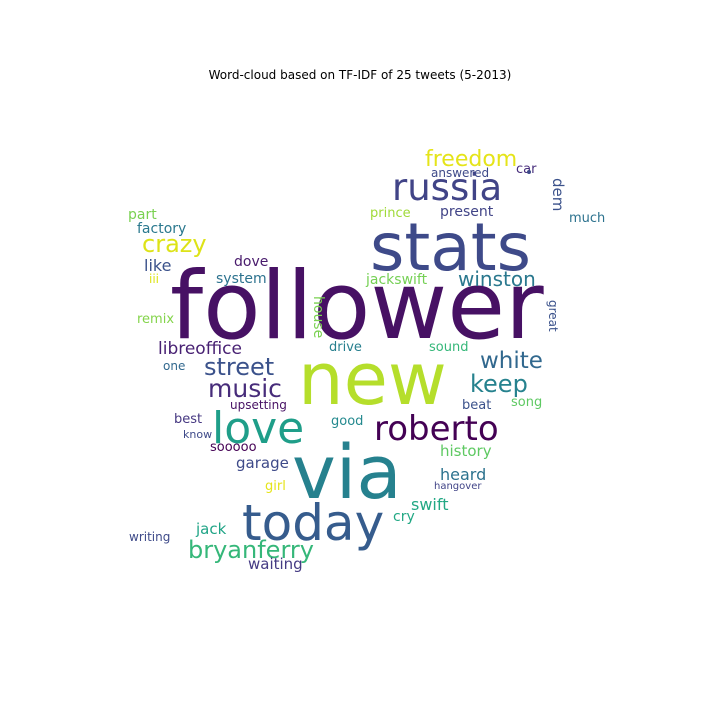 The width and height of the screenshot is (720, 720). Describe the element at coordinates (174, 366) in the screenshot. I see `word-one: one` at that location.